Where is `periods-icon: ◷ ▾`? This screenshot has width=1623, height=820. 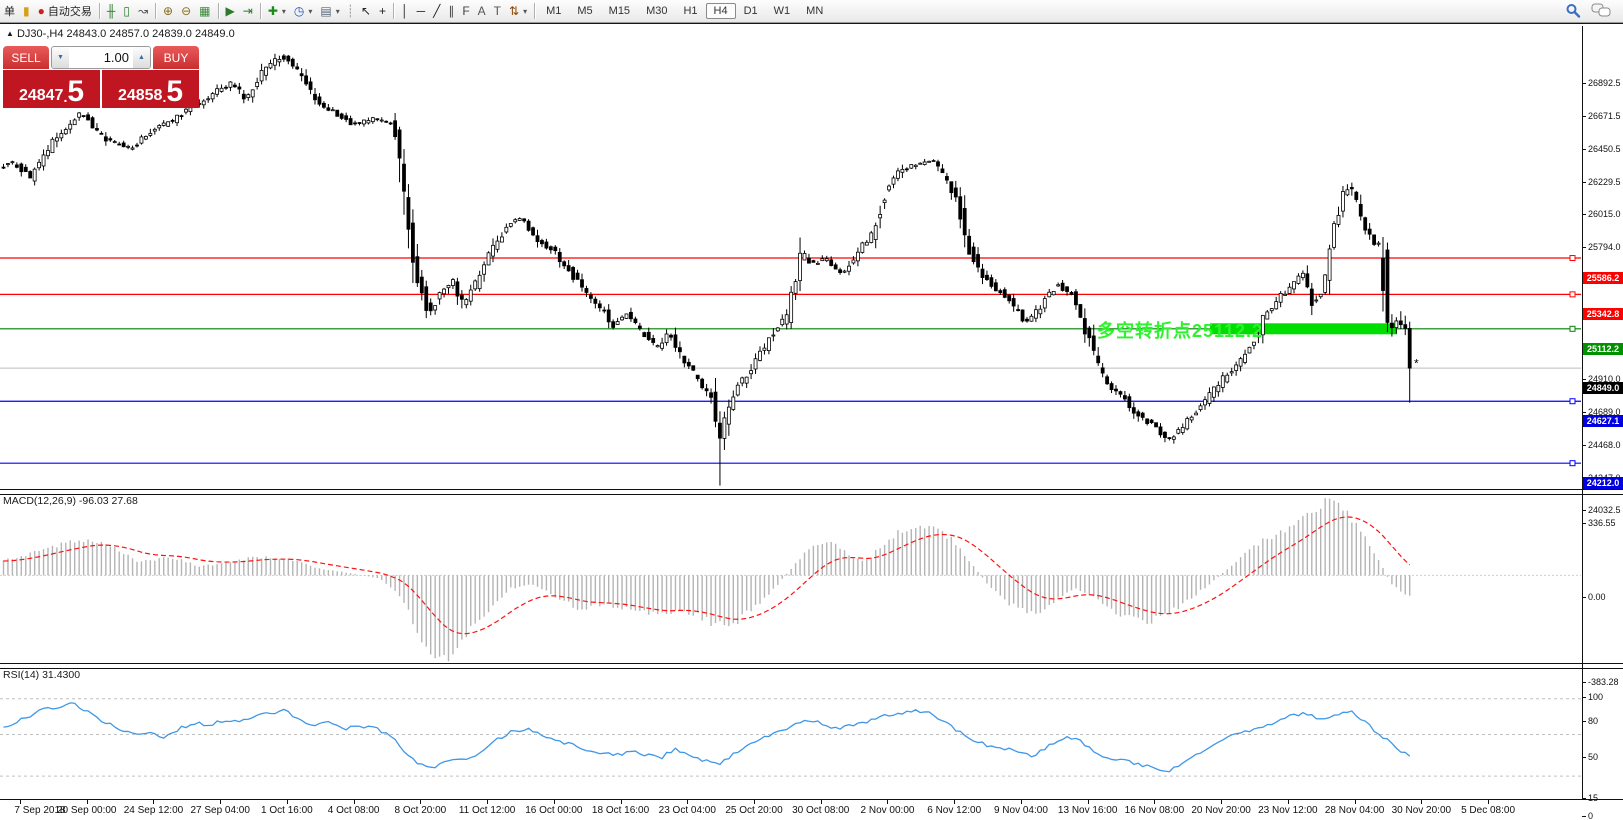
periods-icon: ◷ ▾ is located at coordinates (303, 11).